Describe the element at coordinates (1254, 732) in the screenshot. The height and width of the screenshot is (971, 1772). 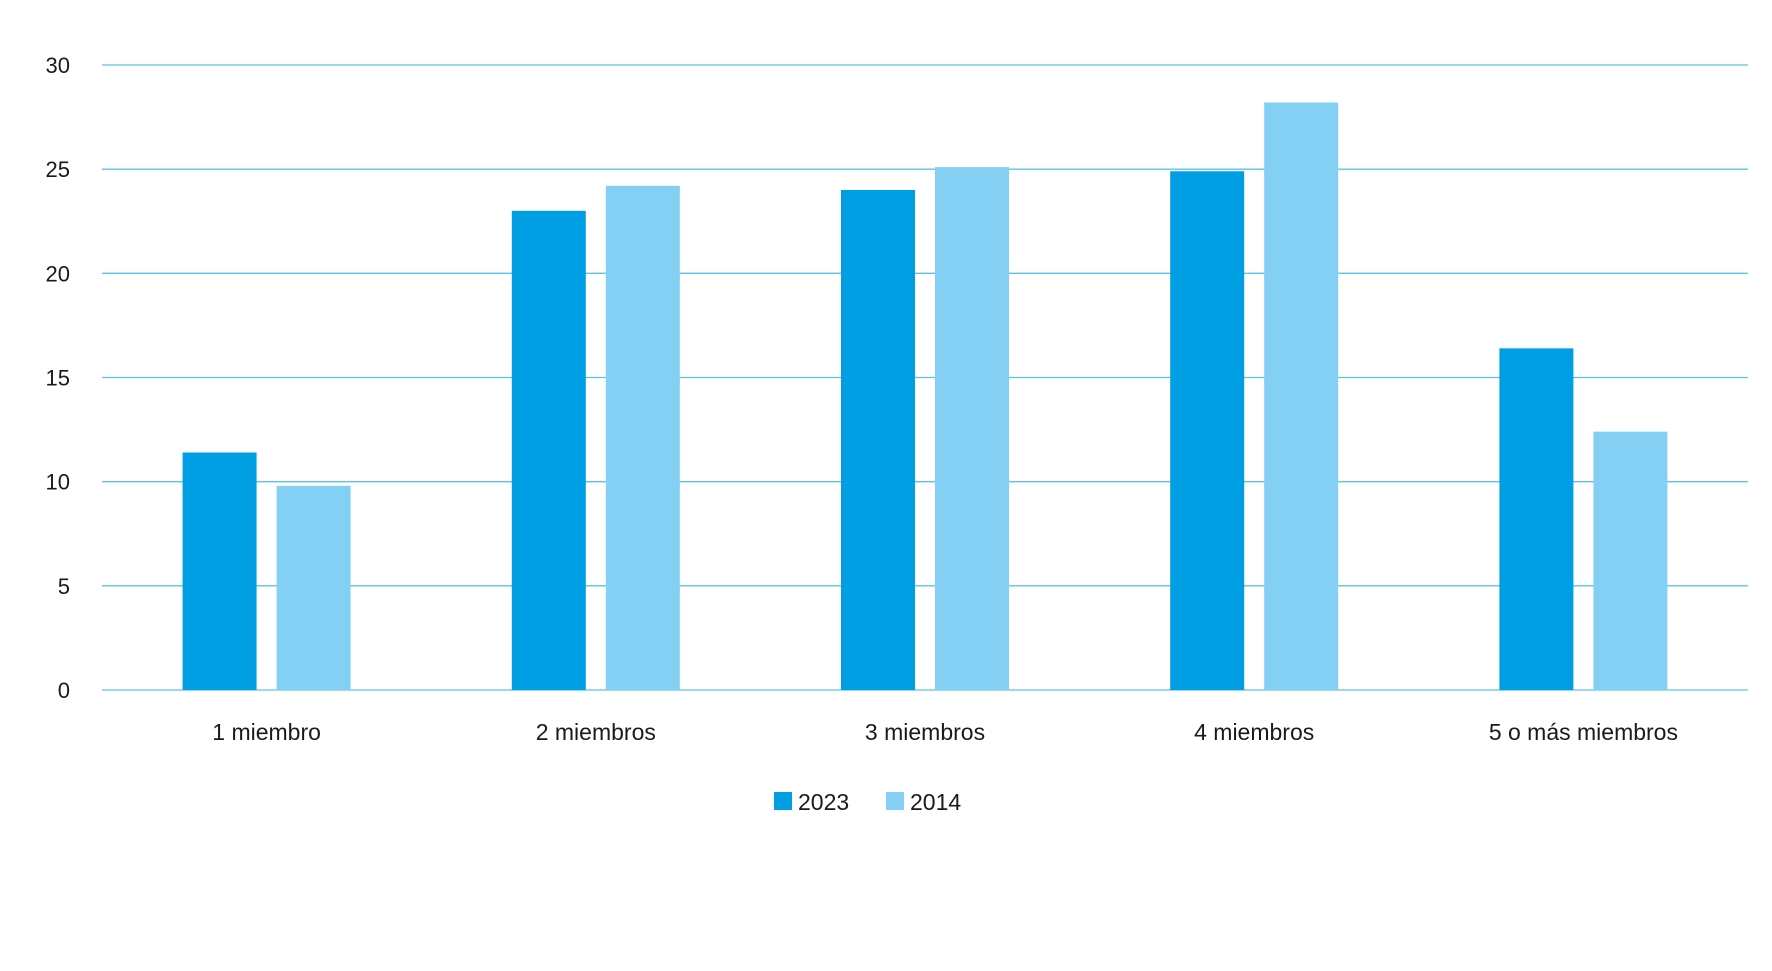
I see `x-category-label: 4 miembros` at that location.